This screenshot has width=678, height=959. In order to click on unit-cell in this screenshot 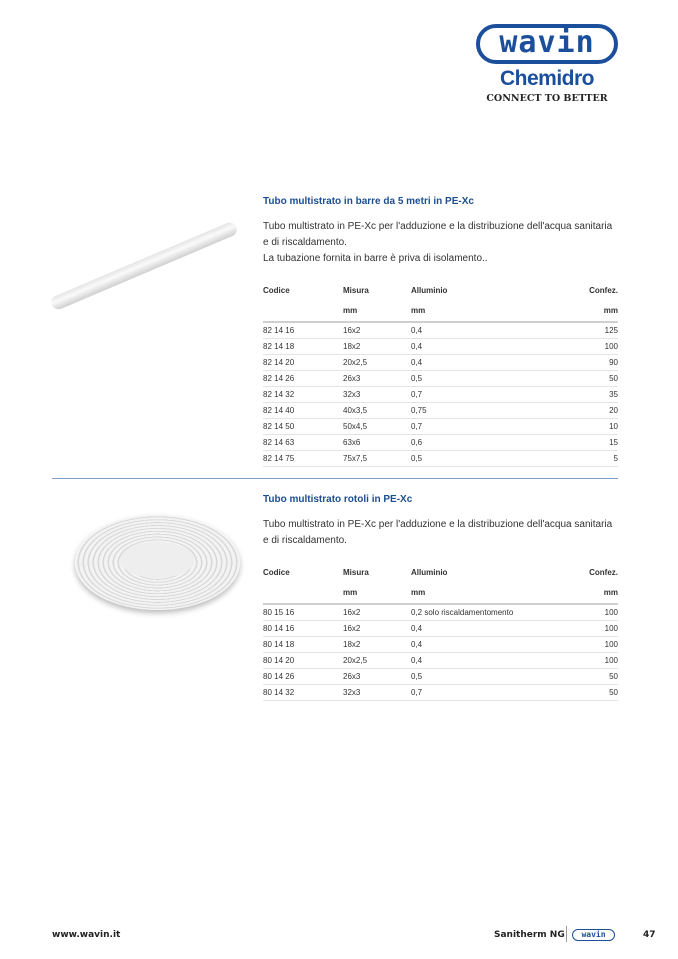, I will do `click(303, 593)`.